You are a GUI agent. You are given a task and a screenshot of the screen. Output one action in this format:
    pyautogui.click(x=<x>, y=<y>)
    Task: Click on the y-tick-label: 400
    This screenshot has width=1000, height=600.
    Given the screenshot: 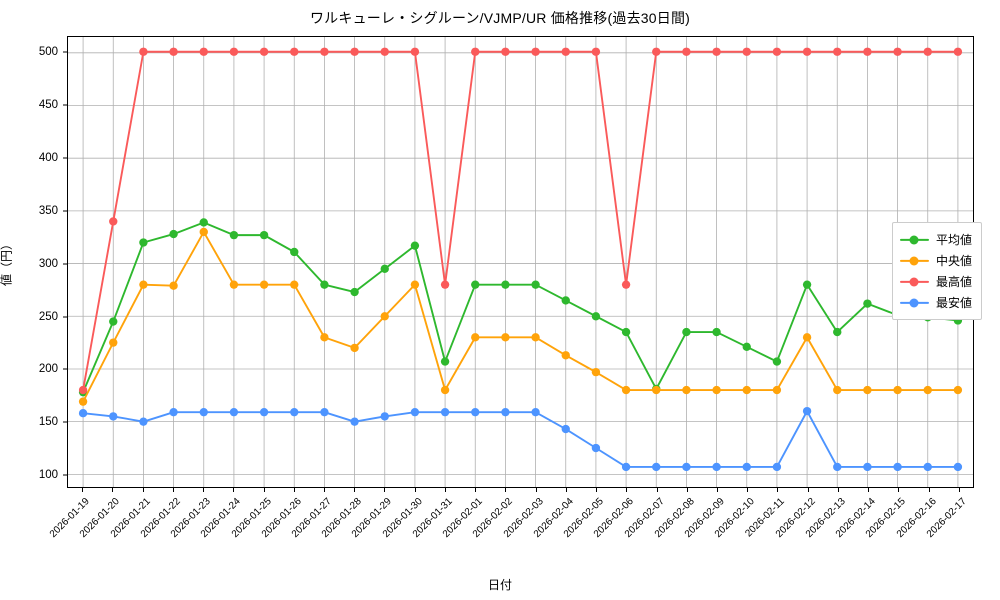 What is the action you would take?
    pyautogui.click(x=48, y=157)
    